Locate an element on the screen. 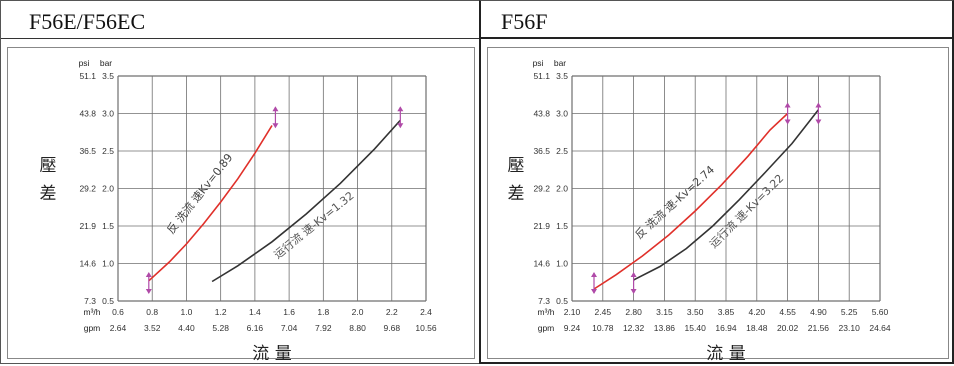 The height and width of the screenshot is (366, 954). y-tick-psi: 29.2 is located at coordinates (541, 189).